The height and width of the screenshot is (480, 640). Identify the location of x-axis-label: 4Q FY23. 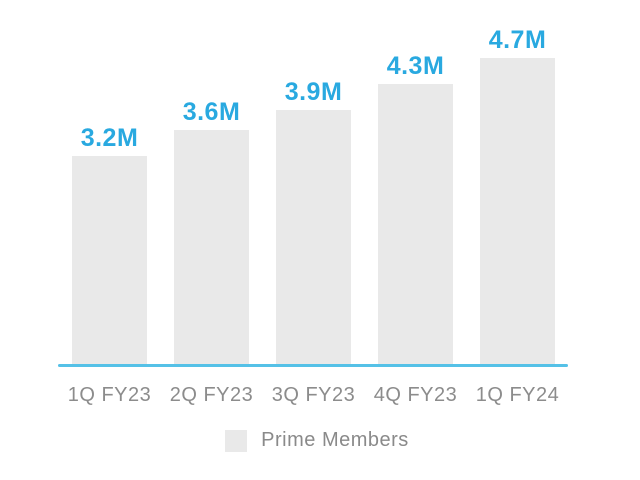
(415, 395).